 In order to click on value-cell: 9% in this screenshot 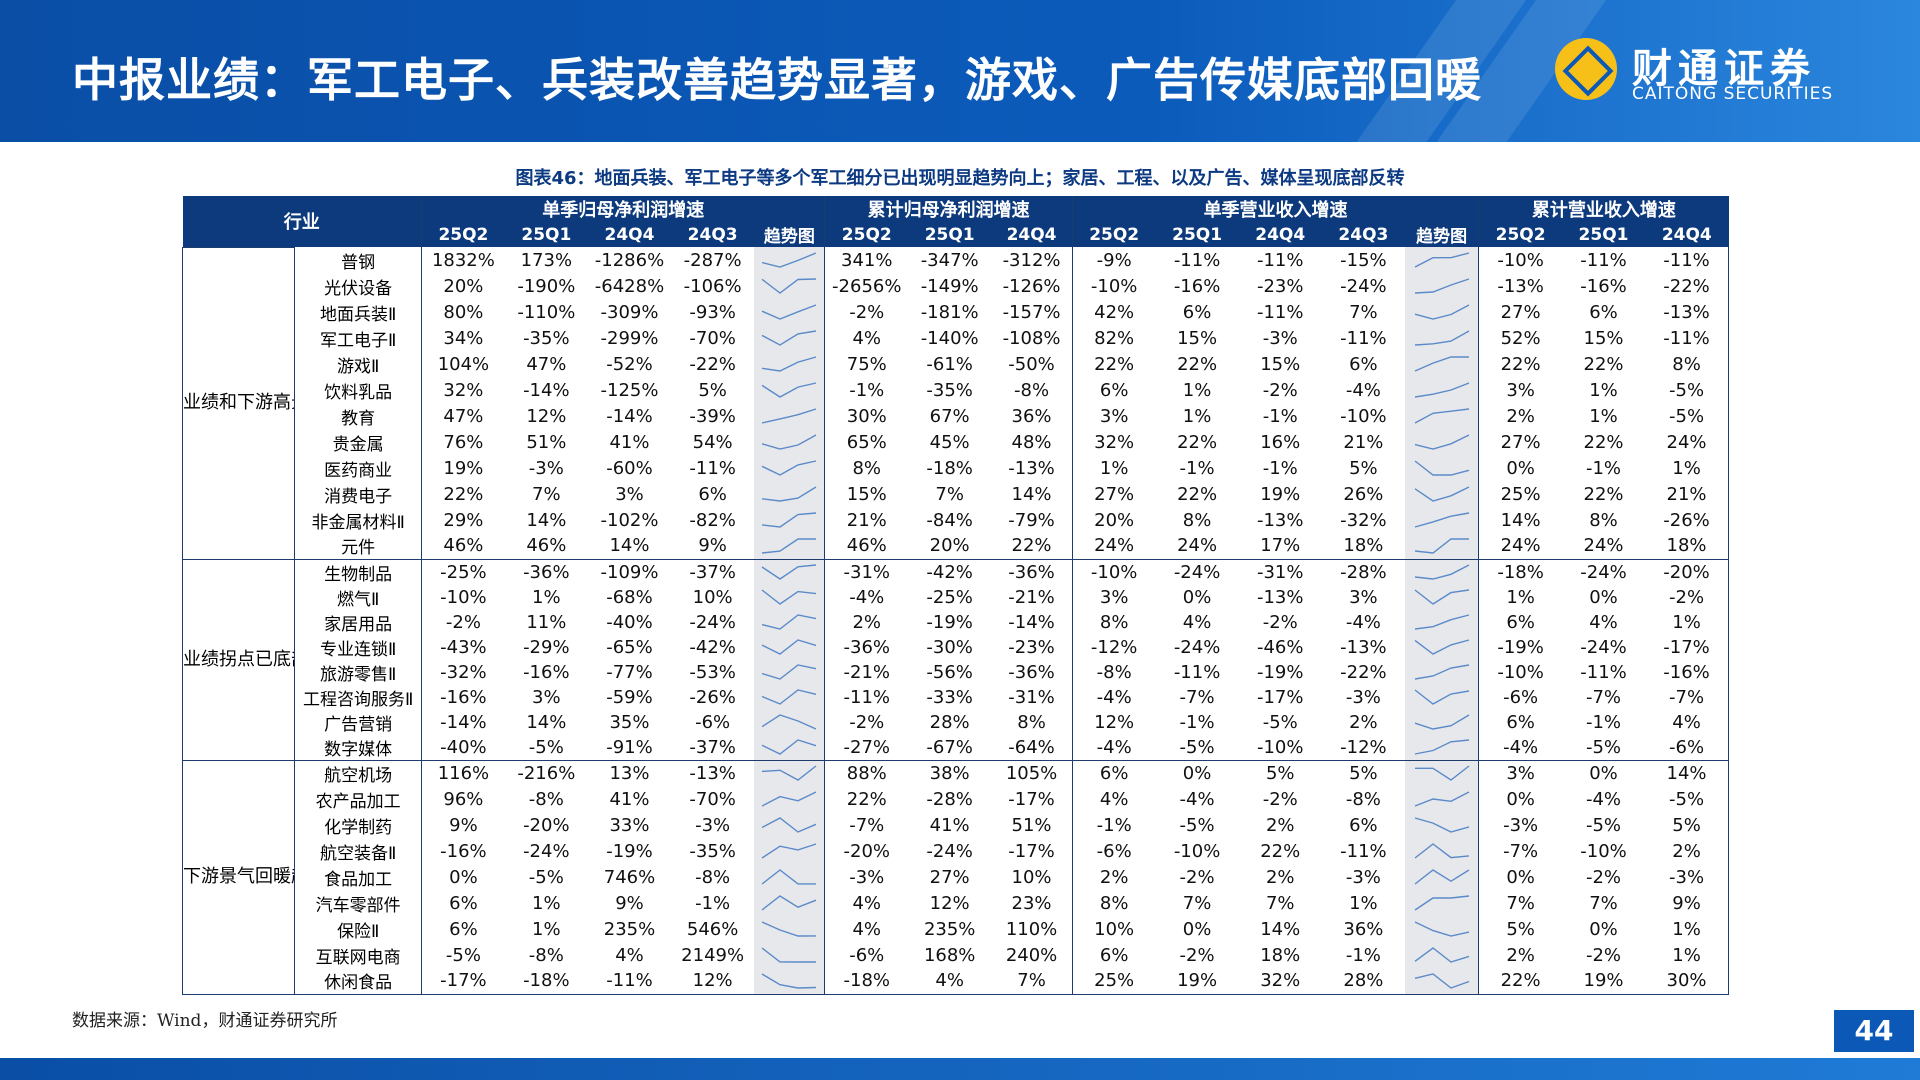, I will do `click(629, 903)`.